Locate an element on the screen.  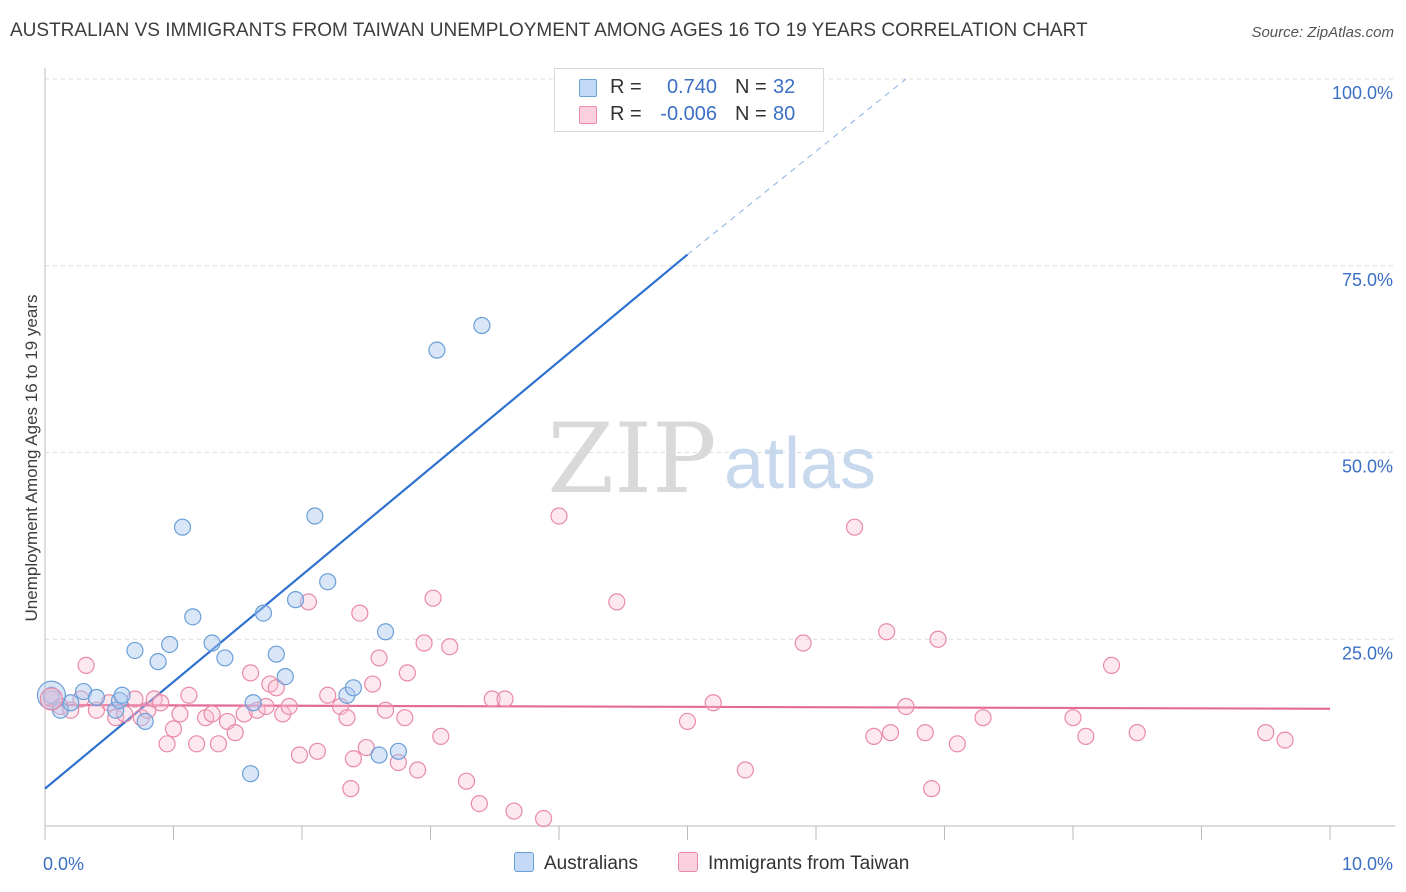
watermark: ZIP atlas is located at coordinates (711, 459).